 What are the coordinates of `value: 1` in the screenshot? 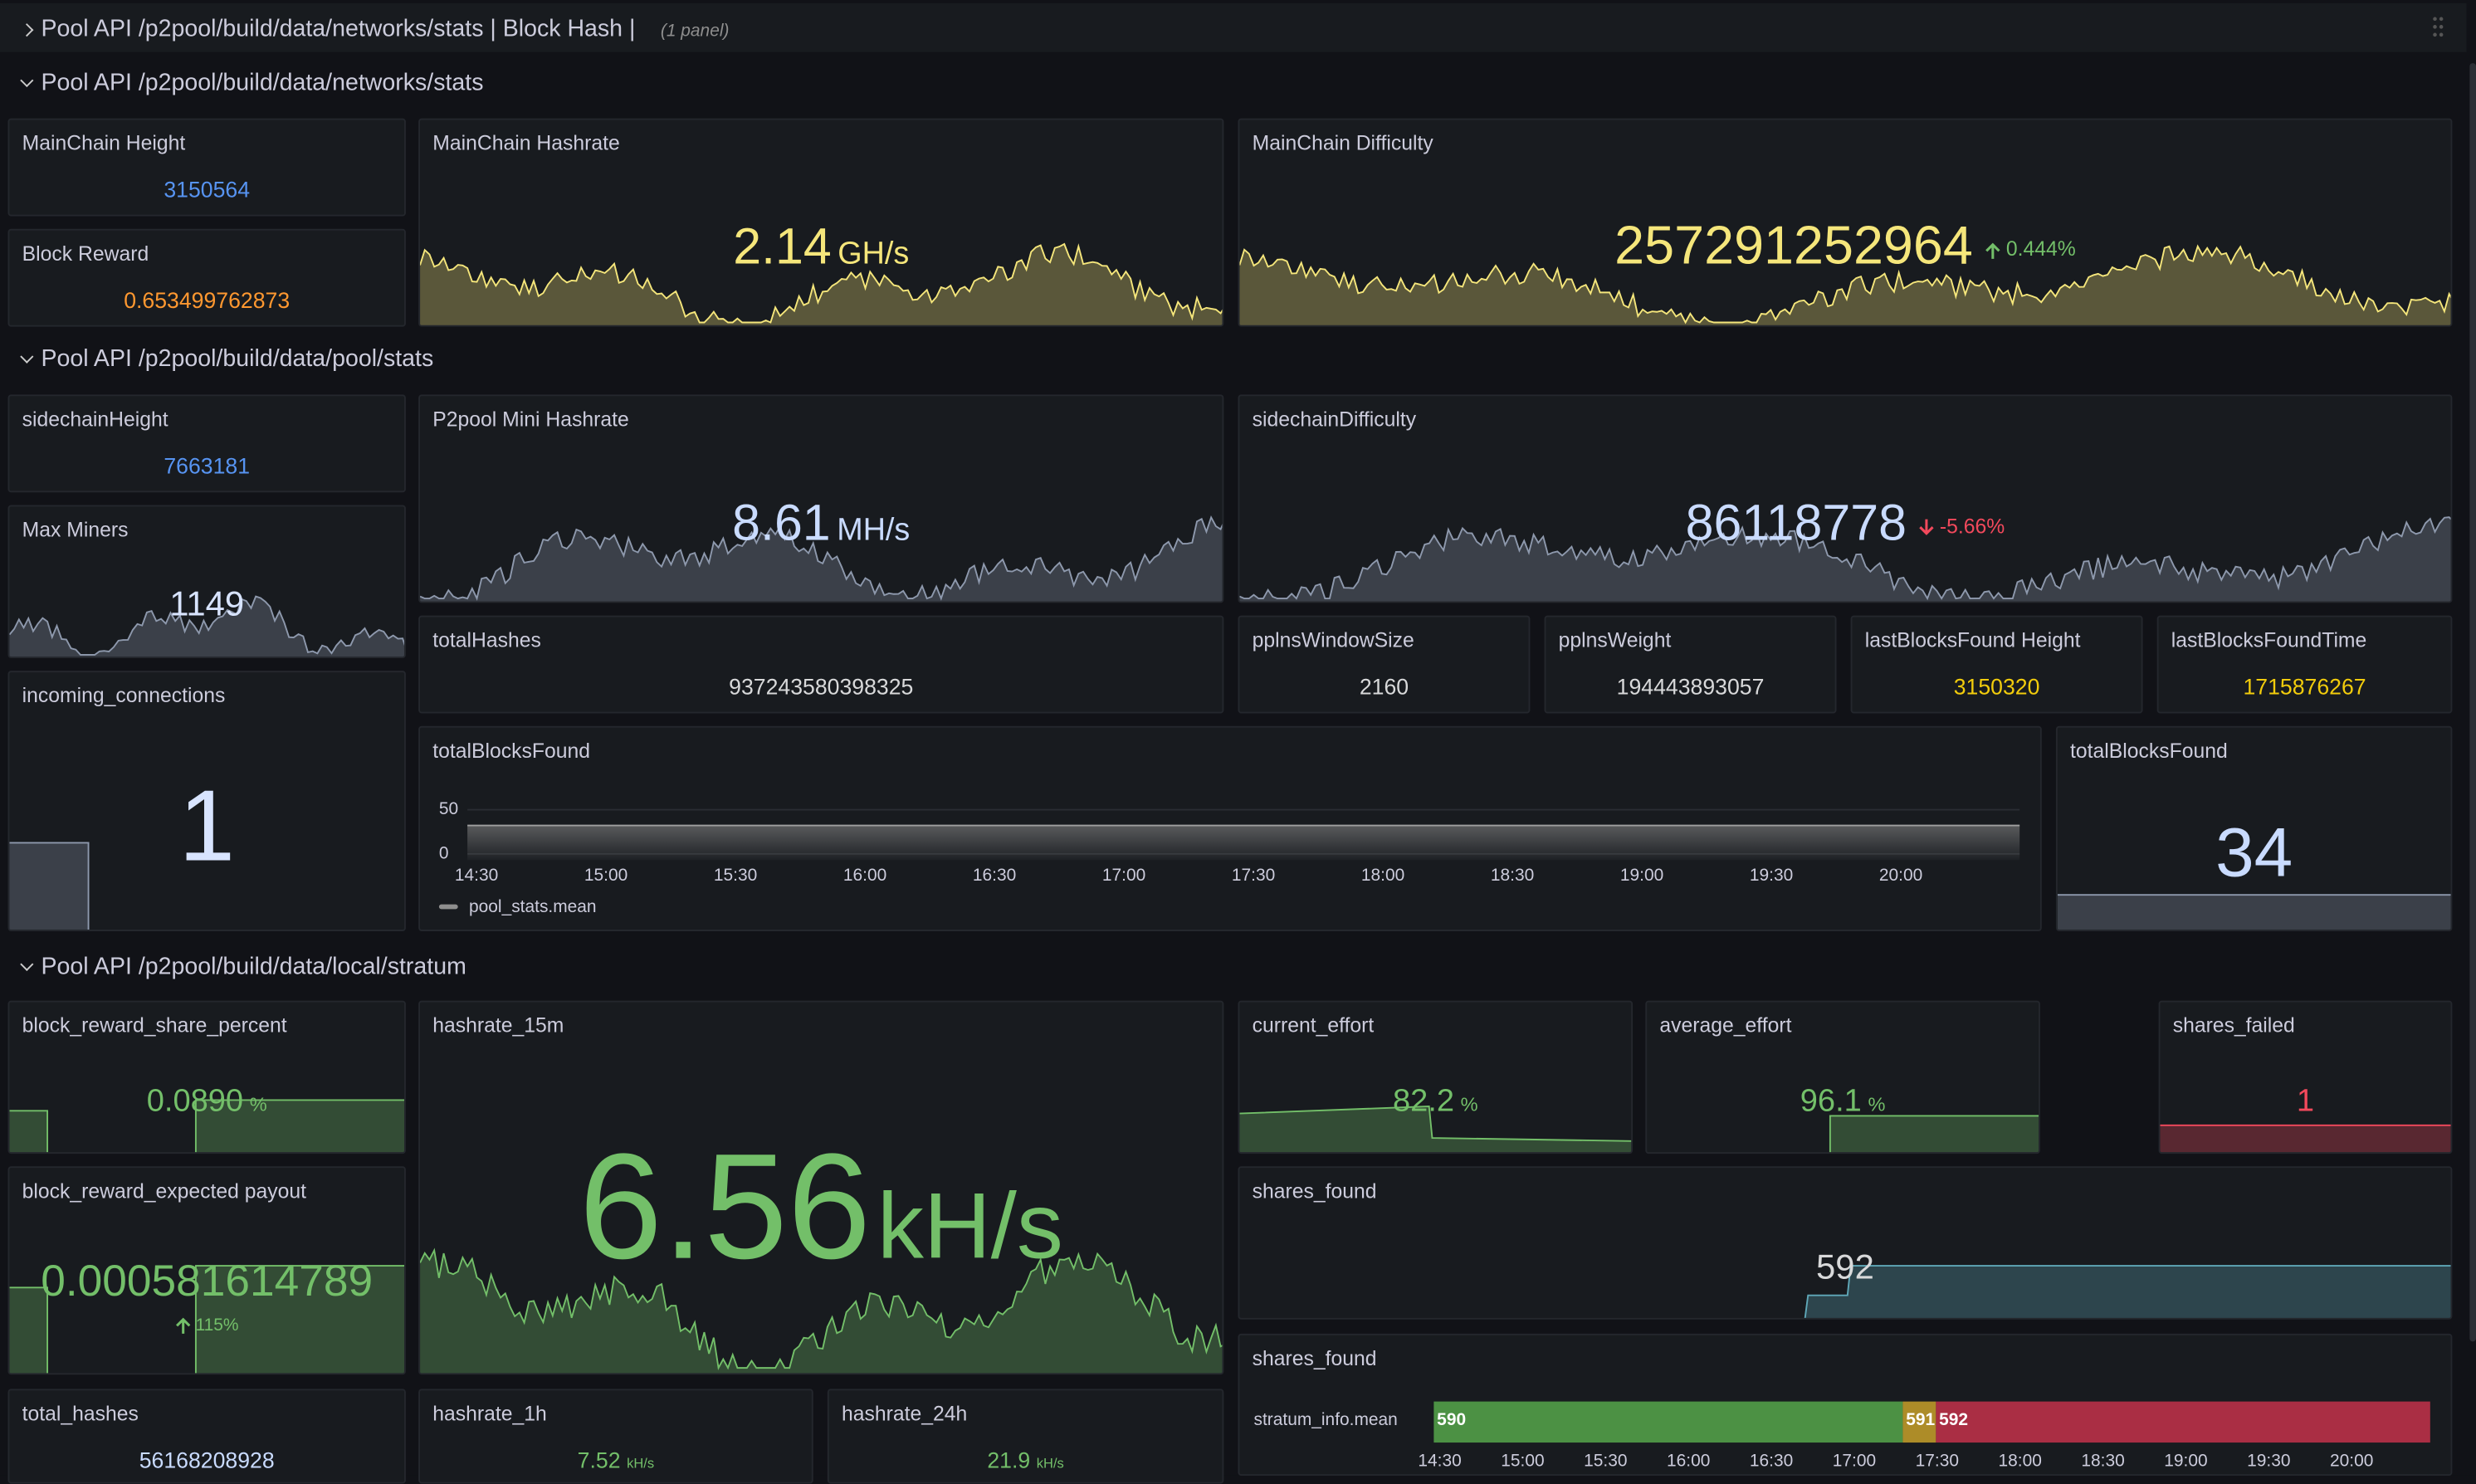 It's located at (207, 825).